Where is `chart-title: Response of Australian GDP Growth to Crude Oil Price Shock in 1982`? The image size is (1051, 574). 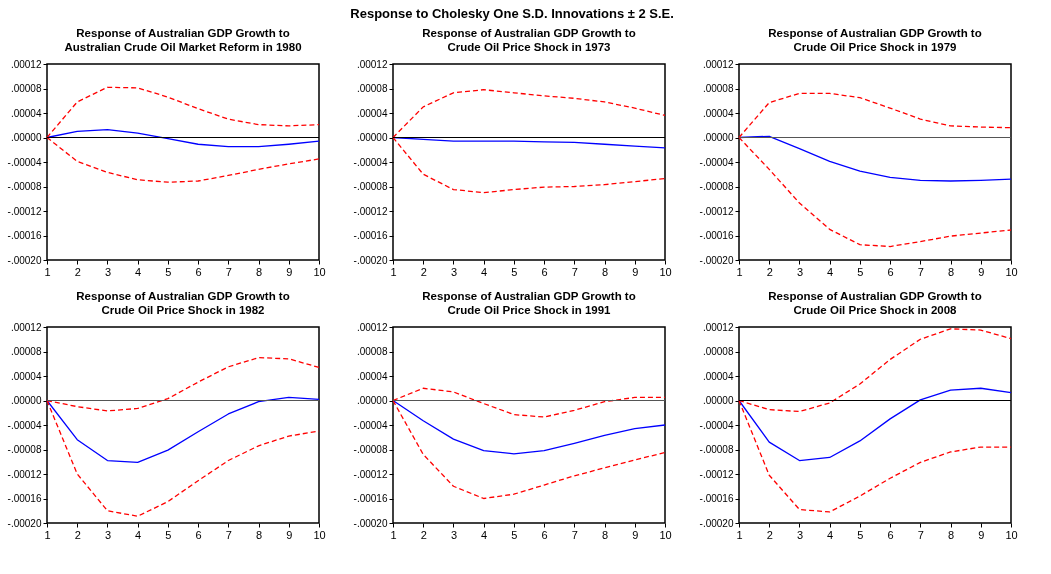 chart-title: Response of Australian GDP Growth to Crude Oil Price Shock in 1982 is located at coordinates (183, 303).